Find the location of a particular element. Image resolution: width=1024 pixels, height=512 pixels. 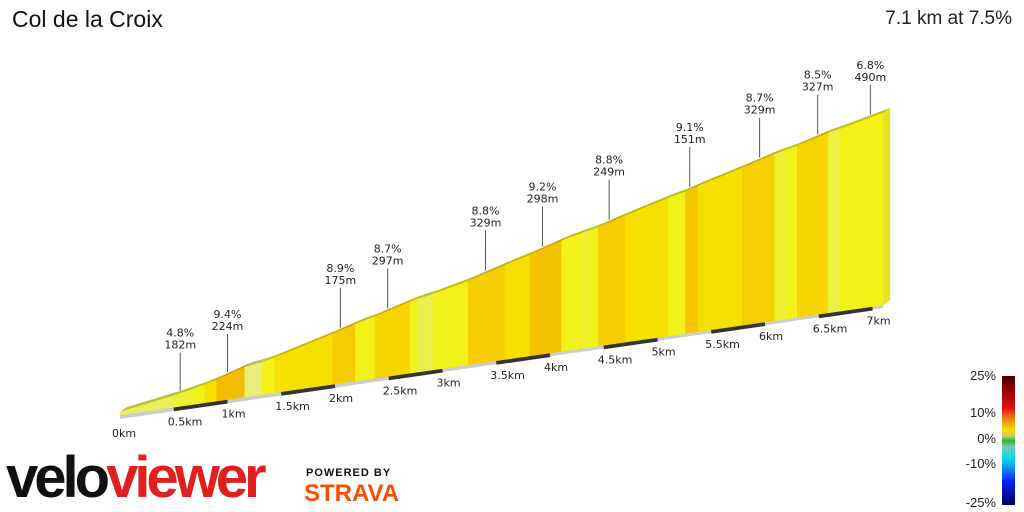

annotation-grade: 6.8% is located at coordinates (870, 65).